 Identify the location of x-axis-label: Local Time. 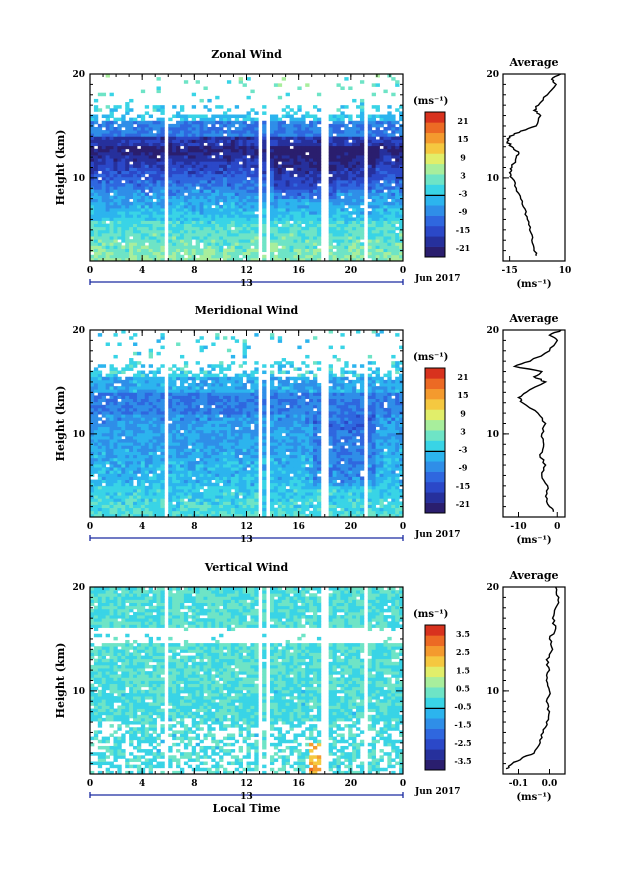
(247, 808).